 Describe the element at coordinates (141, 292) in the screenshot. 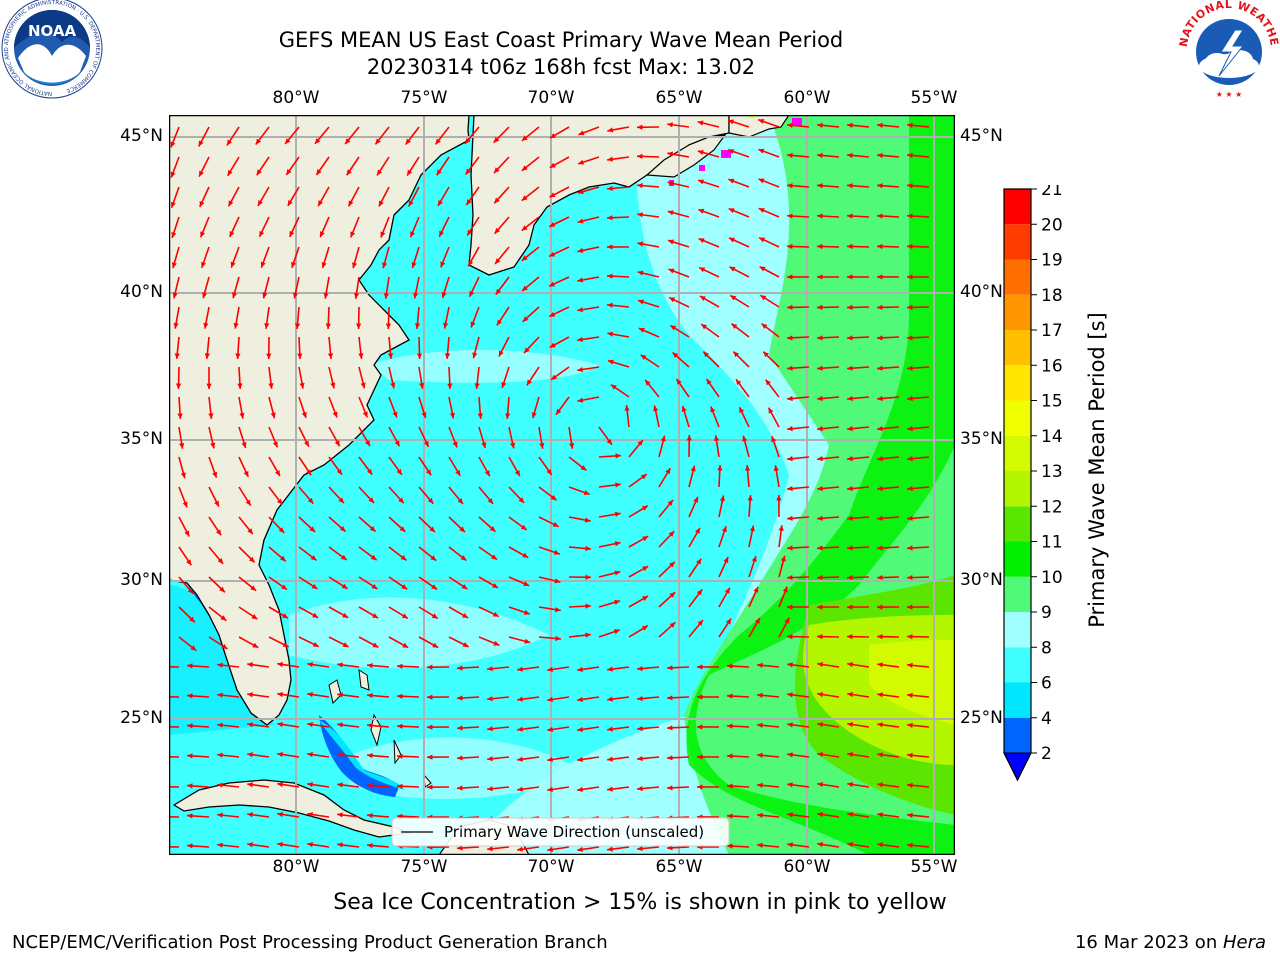

I see `lat-label-left: 40°N` at that location.